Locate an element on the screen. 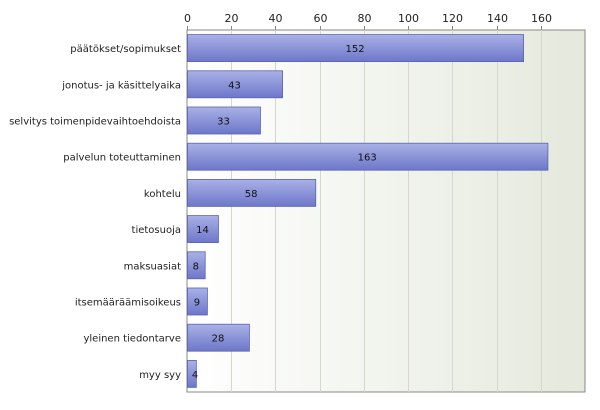 Image resolution: width=600 pixels, height=410 pixels. data-label: 4 is located at coordinates (195, 375).